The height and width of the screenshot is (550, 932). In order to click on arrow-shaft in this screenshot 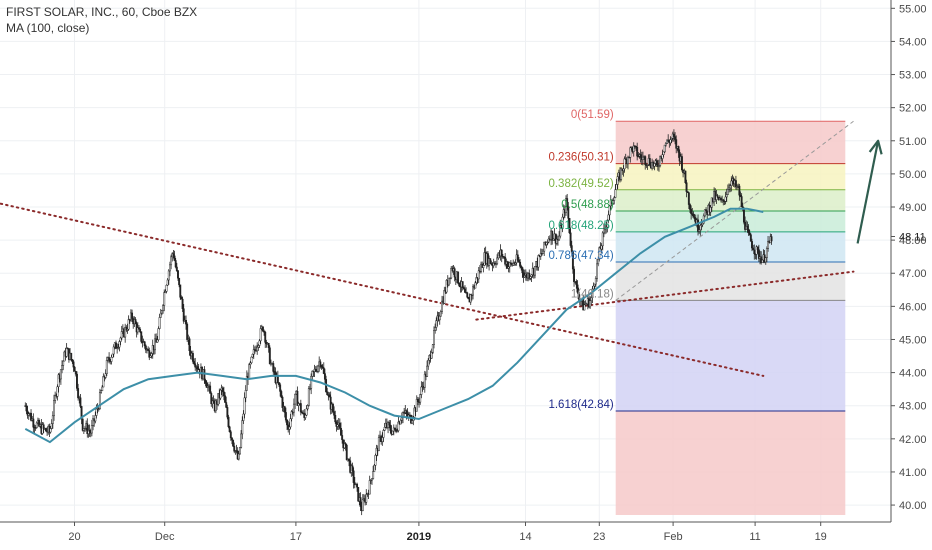, I will do `click(868, 192)`.